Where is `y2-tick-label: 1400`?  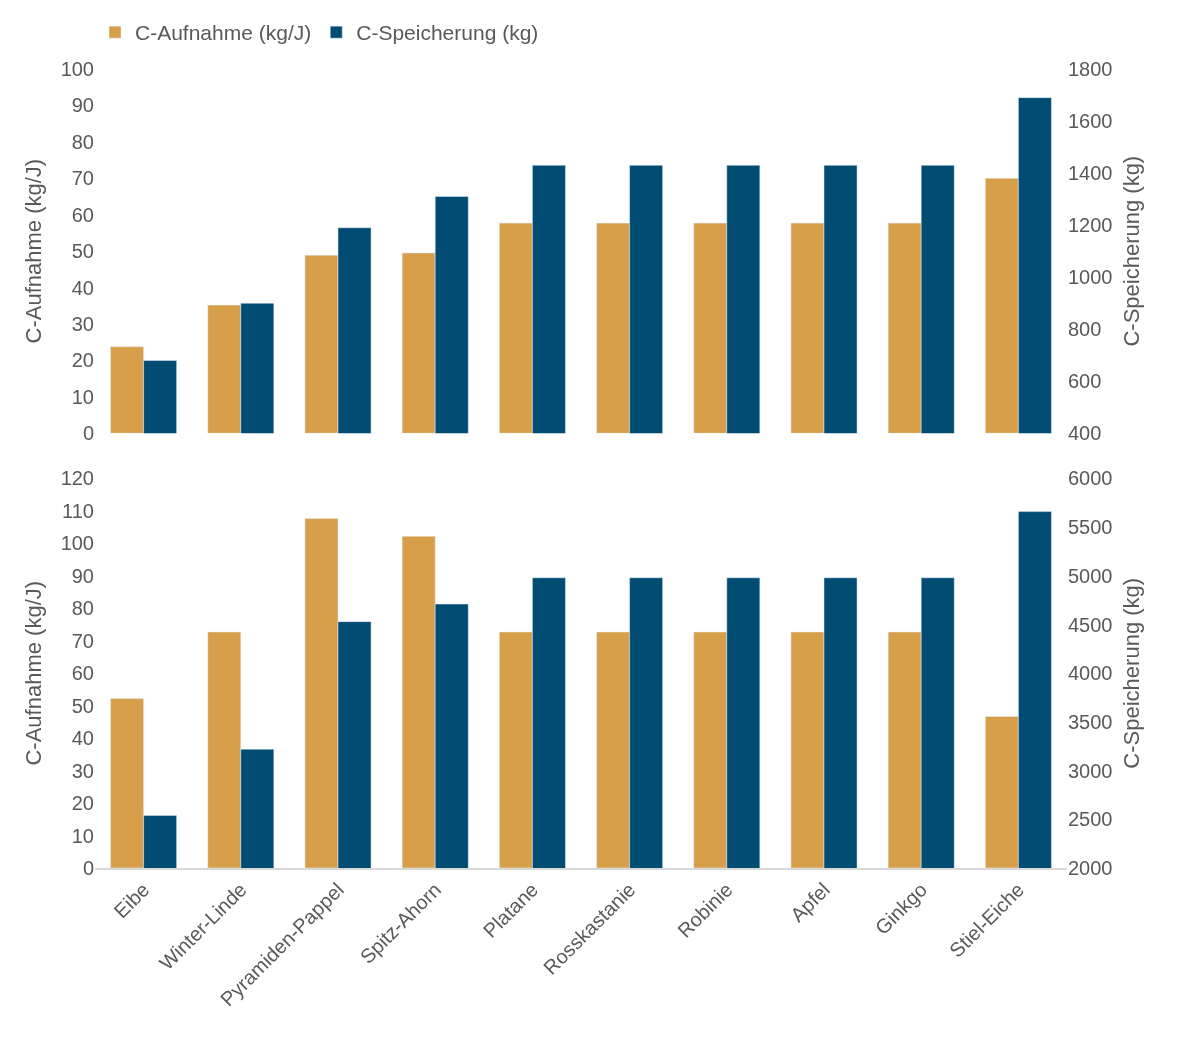 y2-tick-label: 1400 is located at coordinates (1090, 173).